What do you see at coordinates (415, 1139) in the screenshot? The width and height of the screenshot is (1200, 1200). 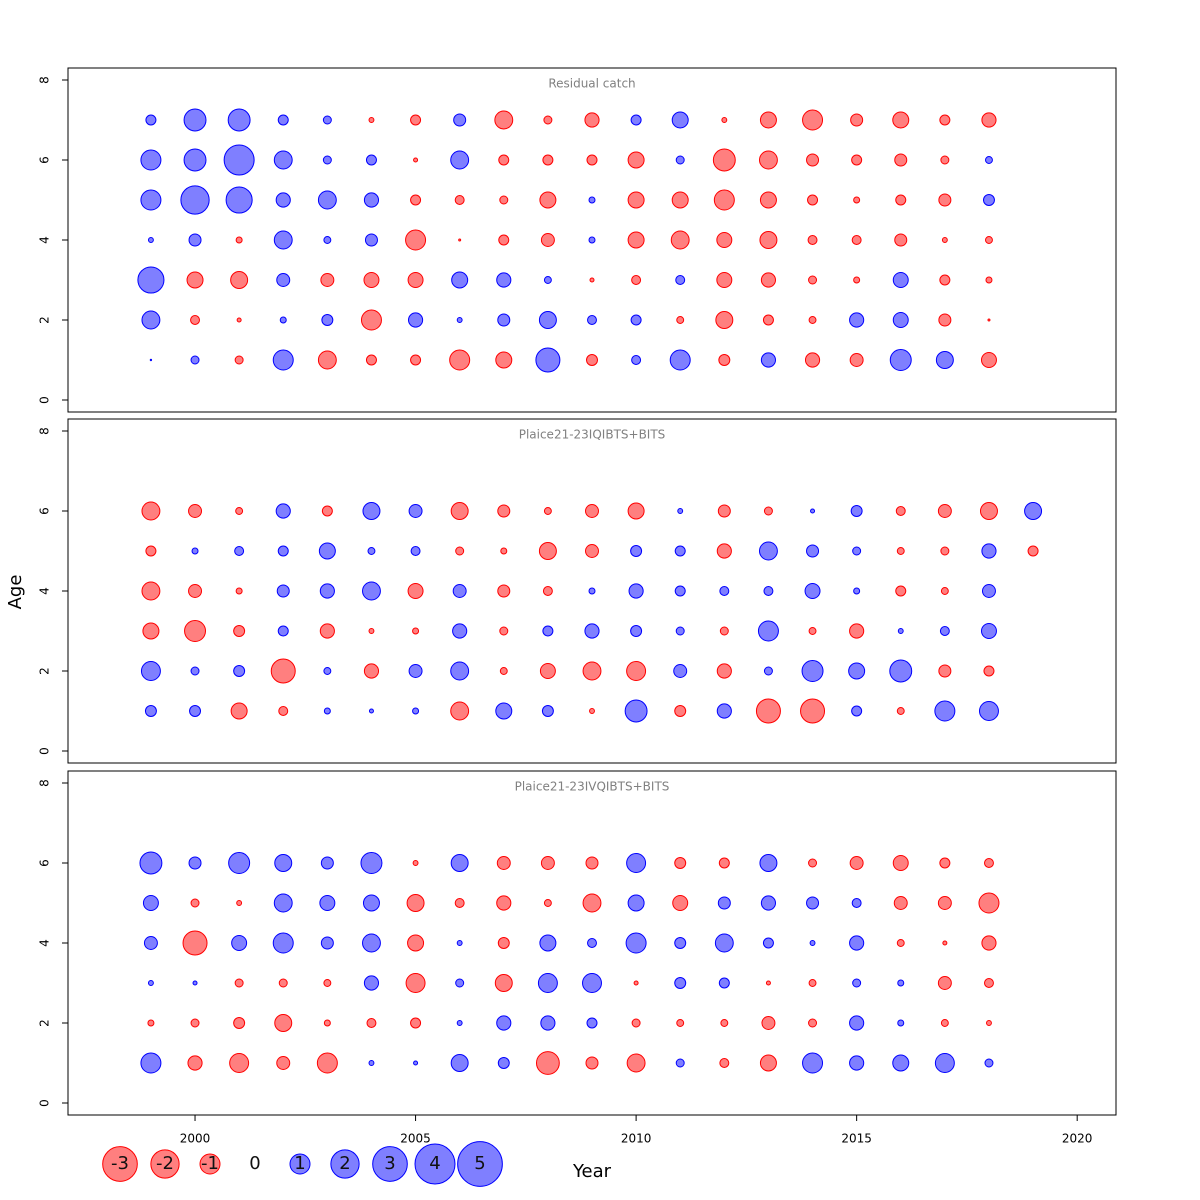 I see `x-tick-label: 2005` at bounding box center [415, 1139].